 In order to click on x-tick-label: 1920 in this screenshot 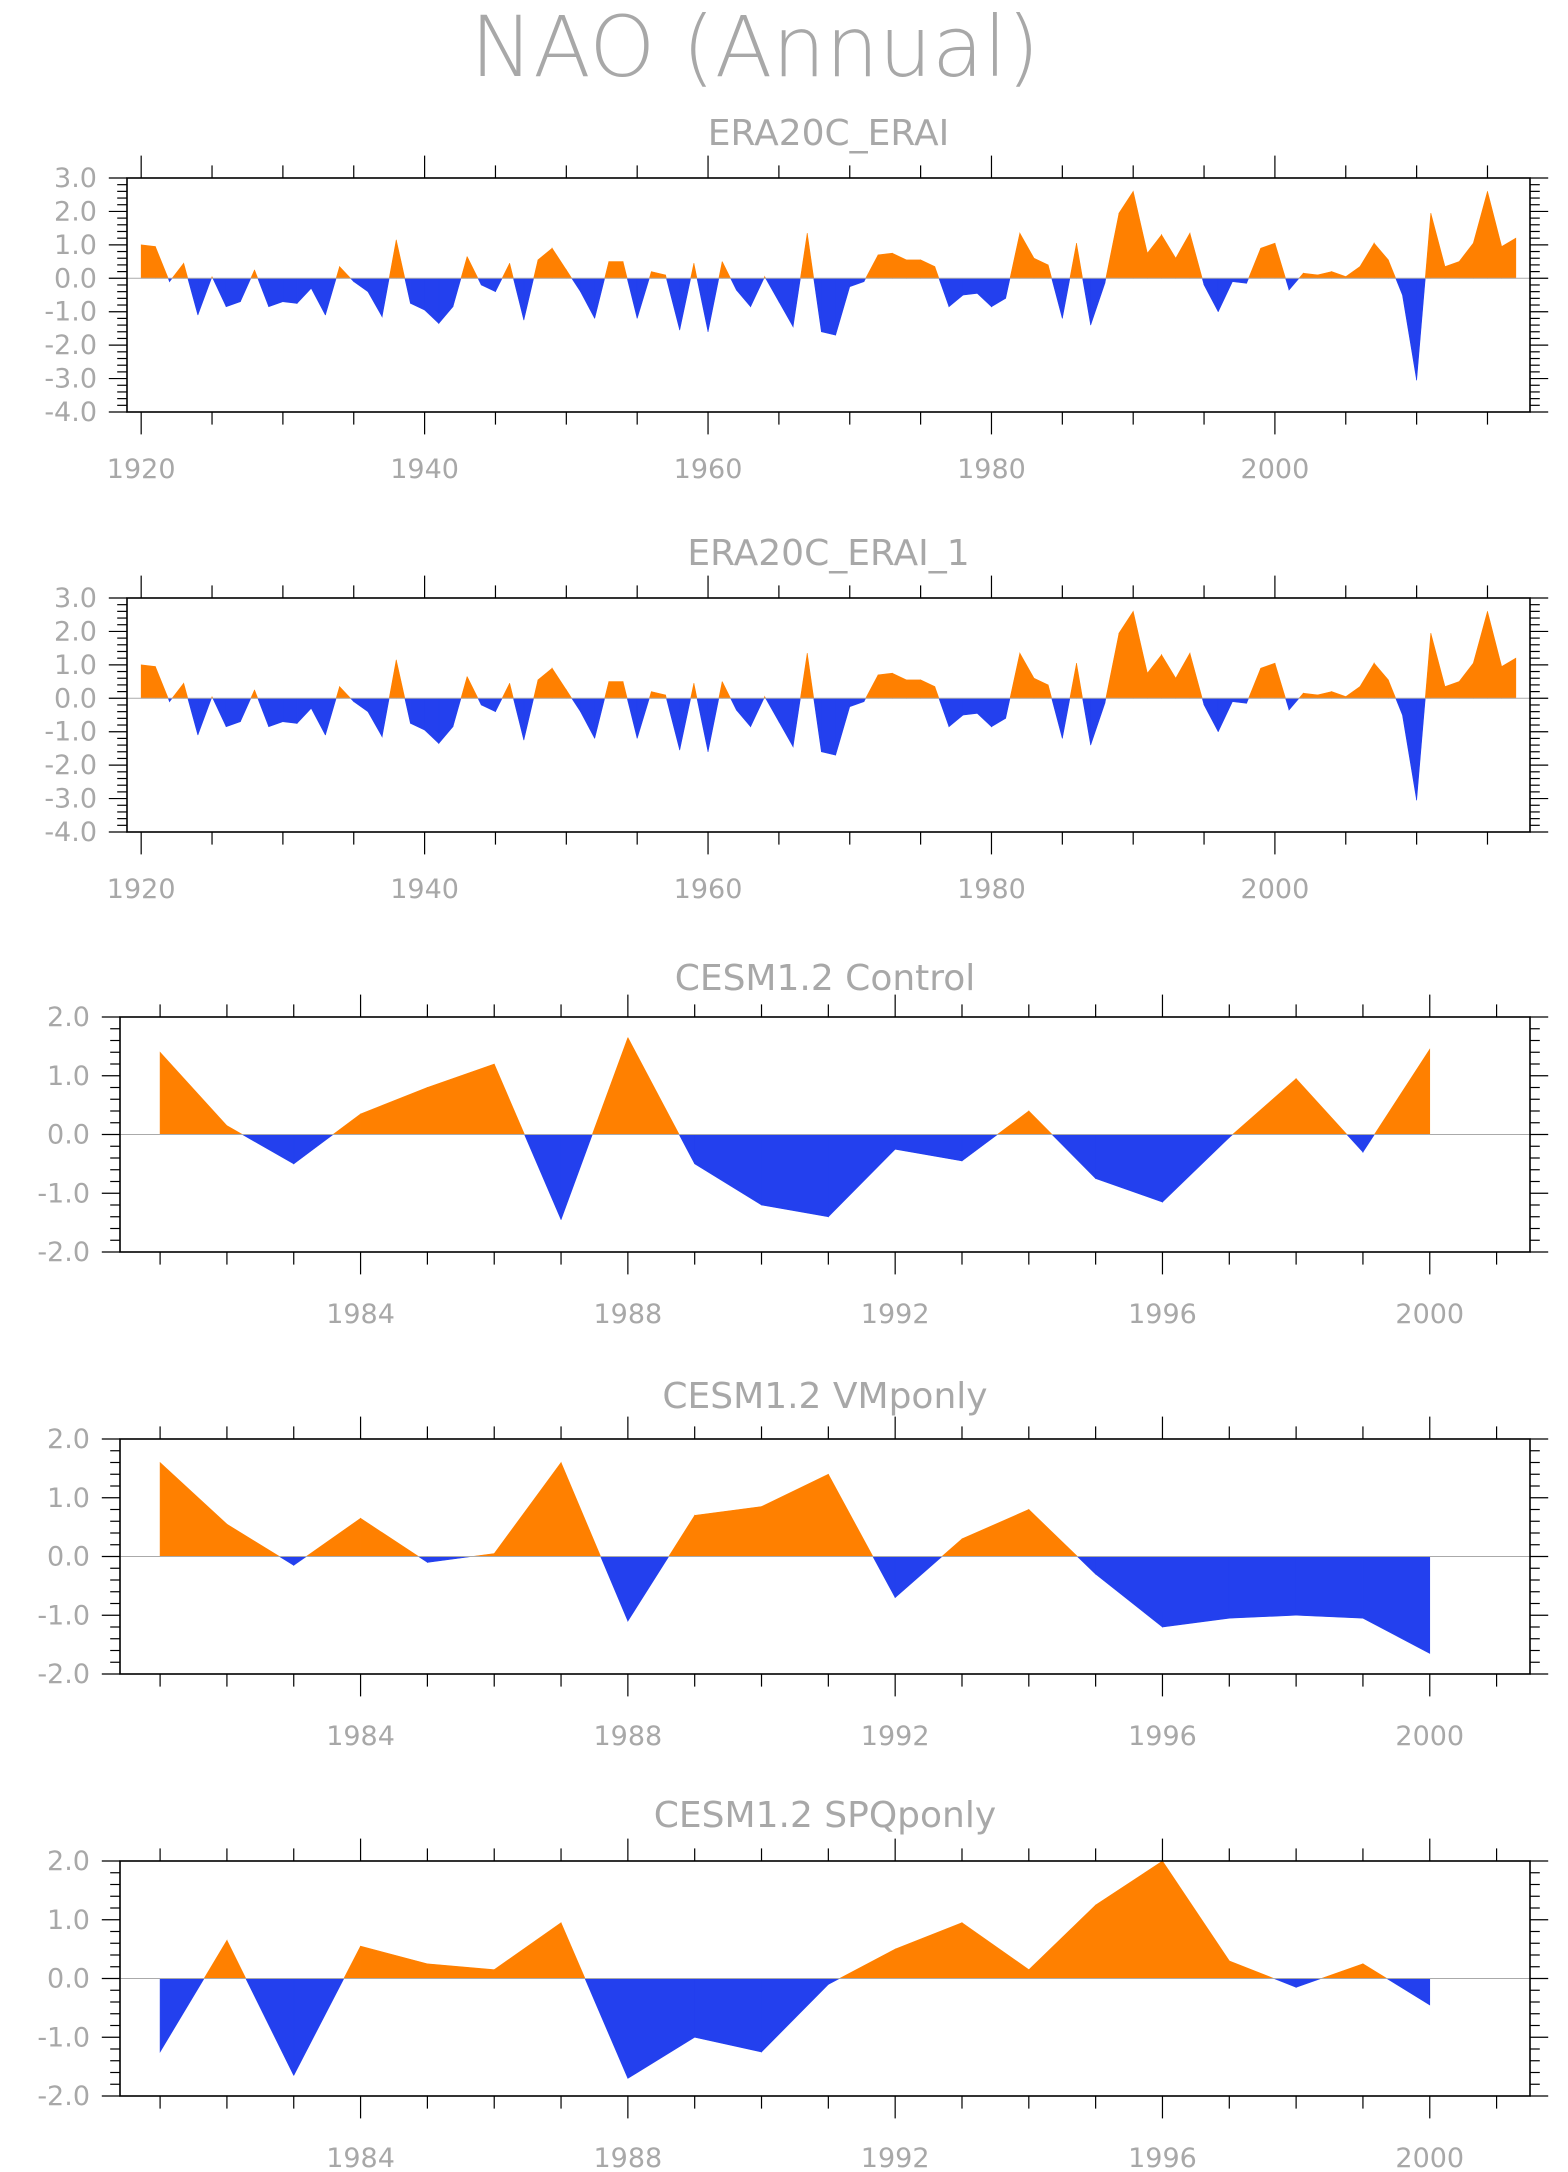, I will do `click(141, 469)`.